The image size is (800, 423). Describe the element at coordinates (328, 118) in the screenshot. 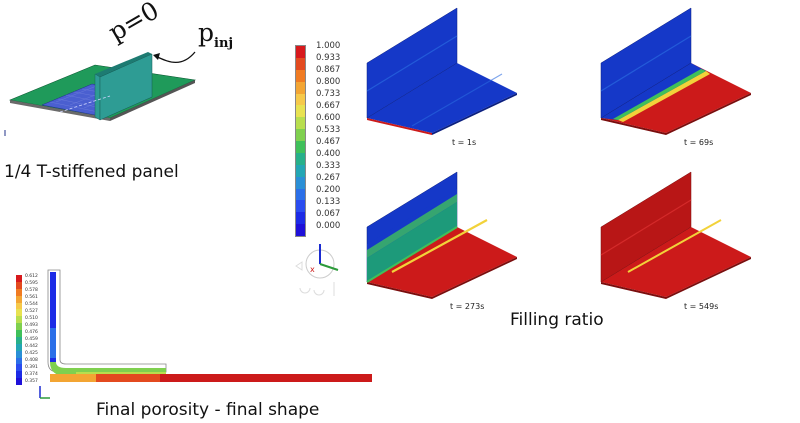

I see `colorbar-tick: 0.600` at that location.